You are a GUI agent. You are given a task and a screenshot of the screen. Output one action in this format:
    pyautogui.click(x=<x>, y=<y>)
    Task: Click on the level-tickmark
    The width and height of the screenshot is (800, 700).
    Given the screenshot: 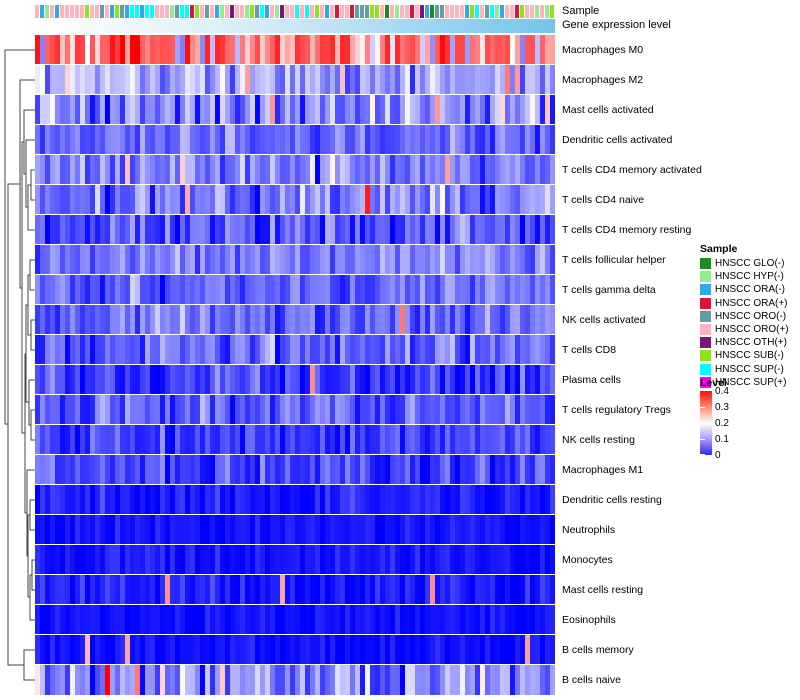 What is the action you would take?
    pyautogui.click(x=702, y=454)
    